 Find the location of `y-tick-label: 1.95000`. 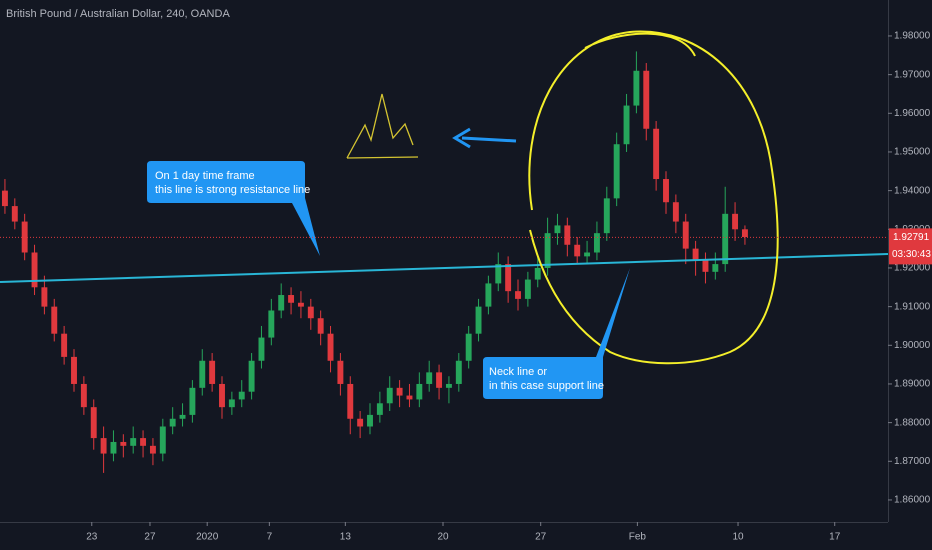

y-tick-label: 1.95000 is located at coordinates (912, 152).